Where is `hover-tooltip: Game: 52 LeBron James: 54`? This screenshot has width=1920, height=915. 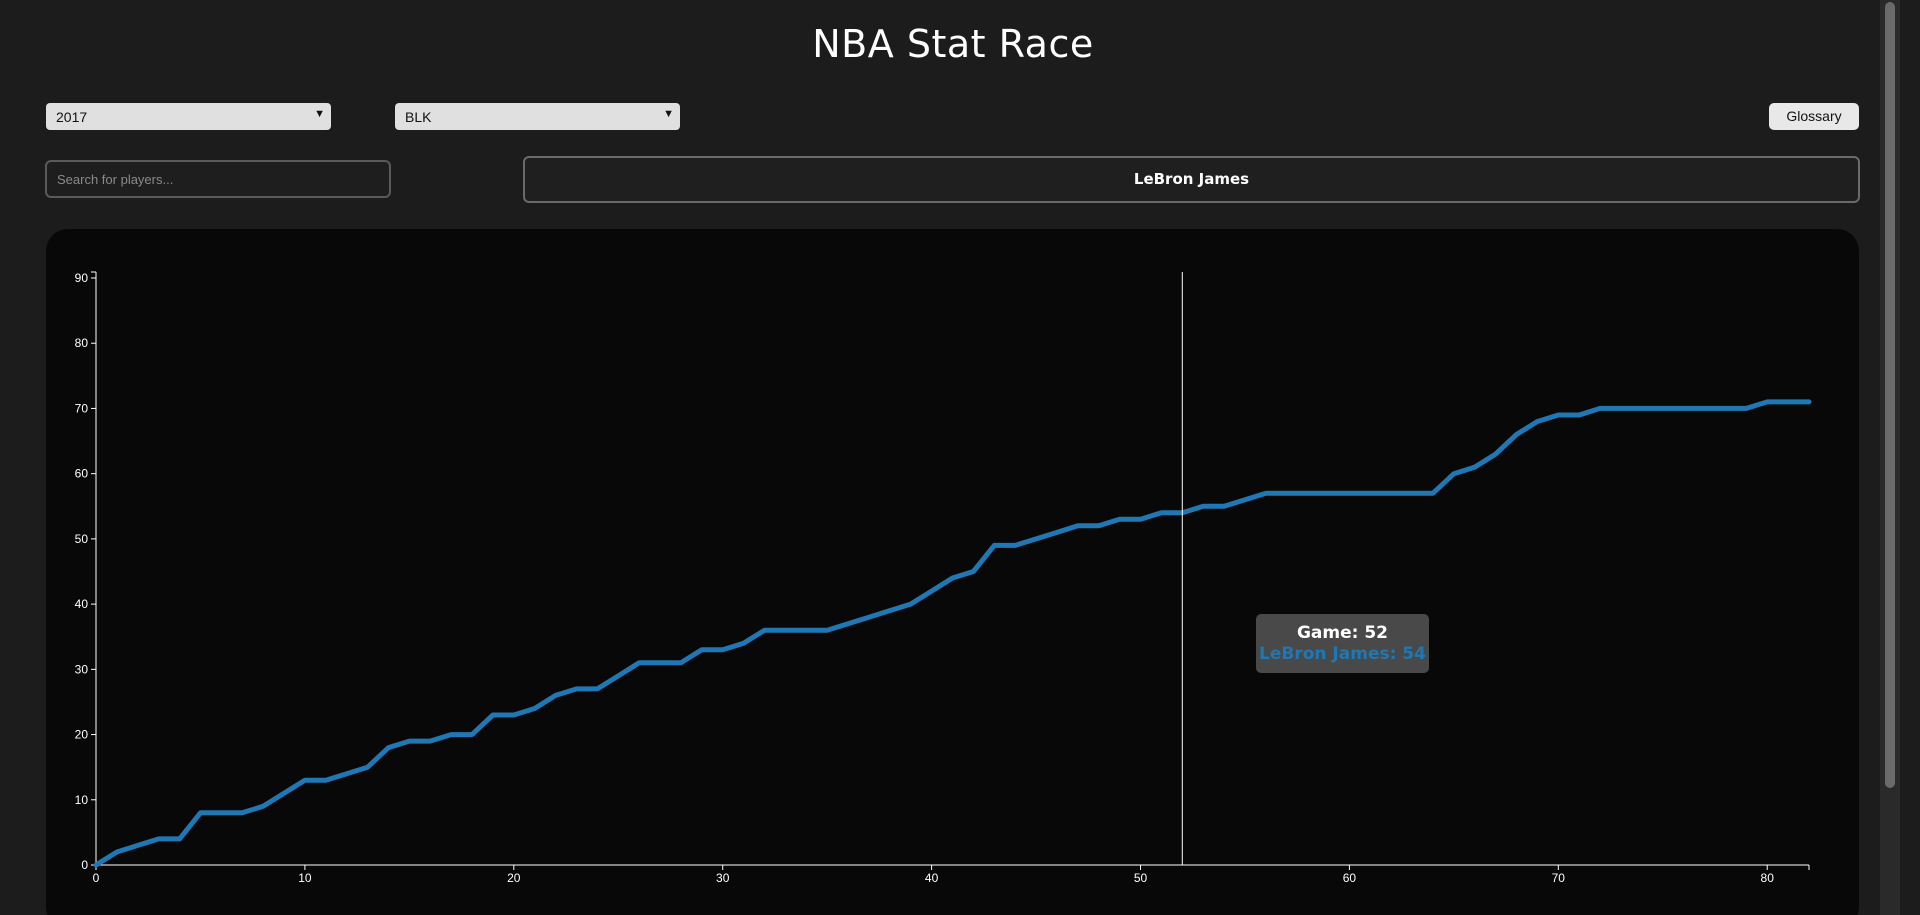
hover-tooltip: Game: 52 LeBron James: 54 is located at coordinates (1342, 643).